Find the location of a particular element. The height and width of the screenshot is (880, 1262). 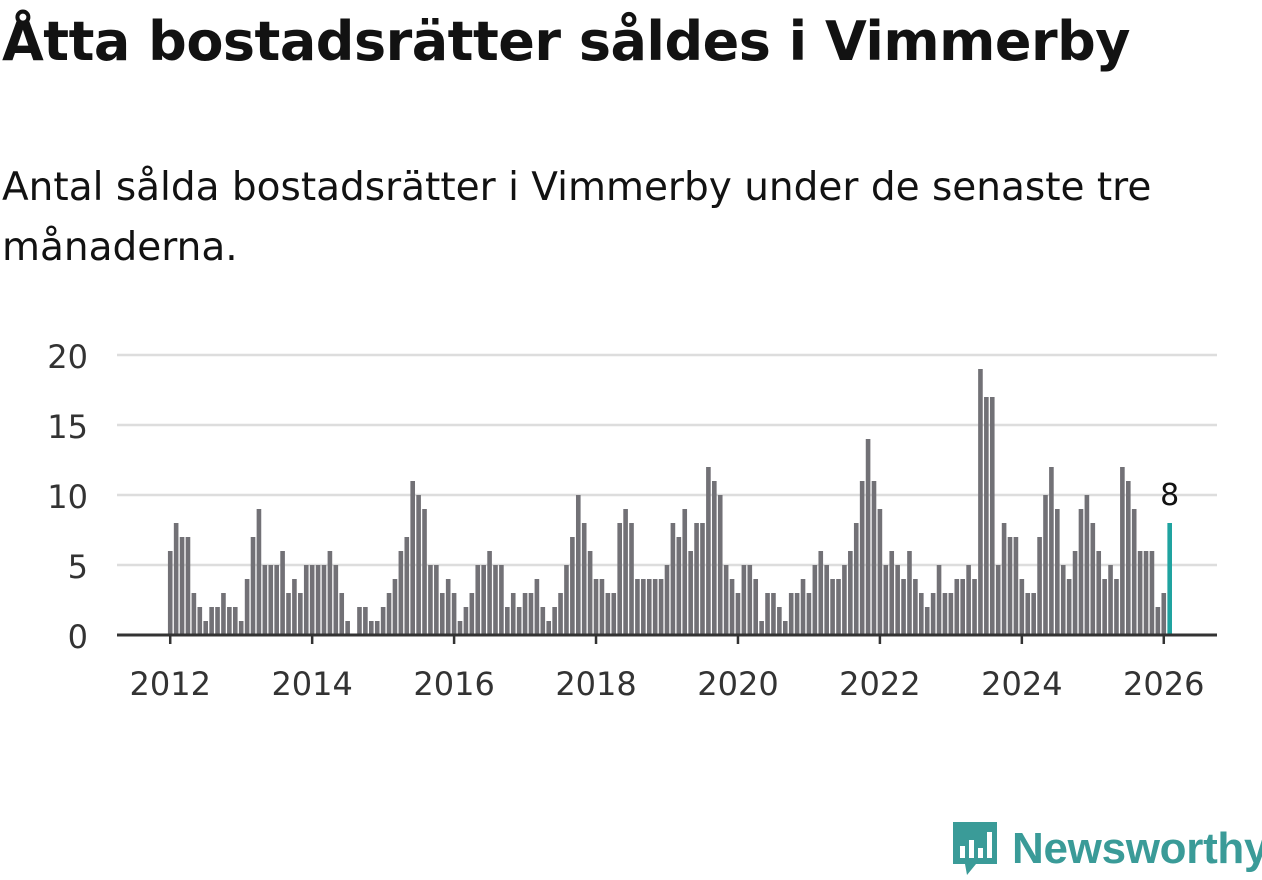

x-axis-ticks: 2012 2014 2016 2018 2020 2022 2024 2026 is located at coordinates (667, 669).